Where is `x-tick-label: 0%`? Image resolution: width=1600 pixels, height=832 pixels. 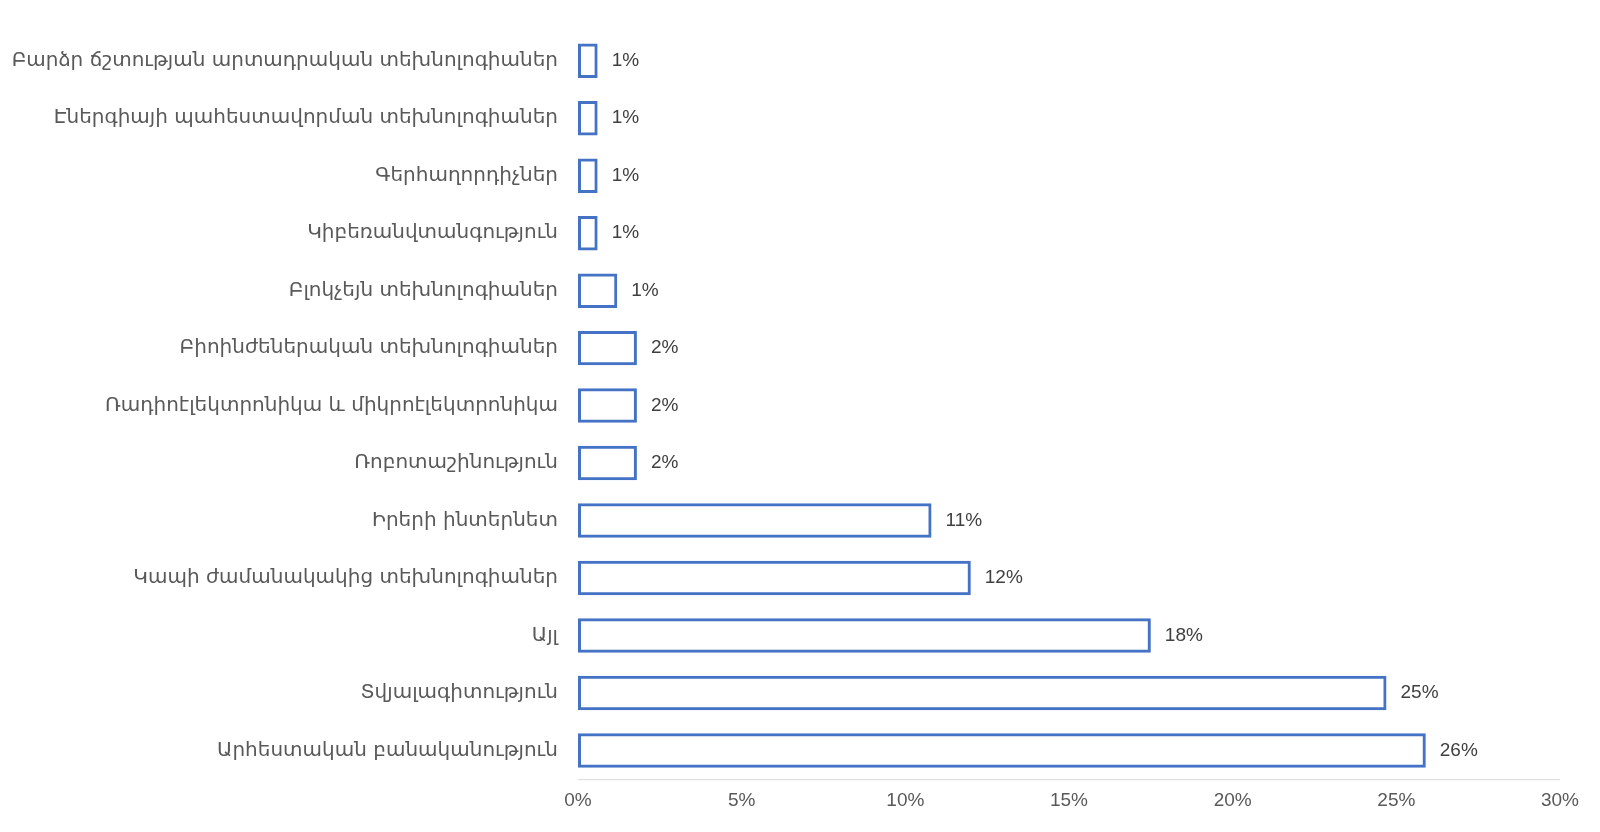 x-tick-label: 0% is located at coordinates (578, 799).